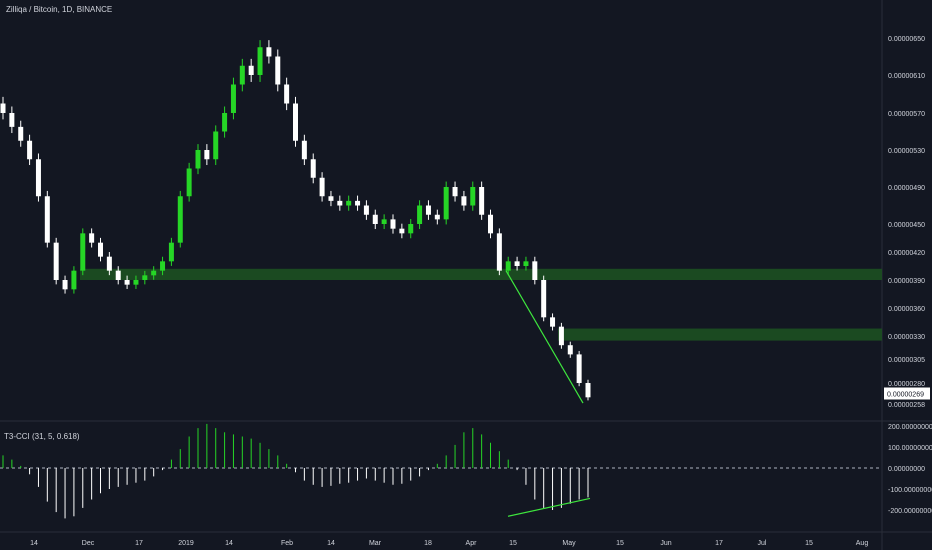 The height and width of the screenshot is (550, 932). Describe the element at coordinates (906, 469) in the screenshot. I see `cci-tick-label: 0.00000000` at that location.